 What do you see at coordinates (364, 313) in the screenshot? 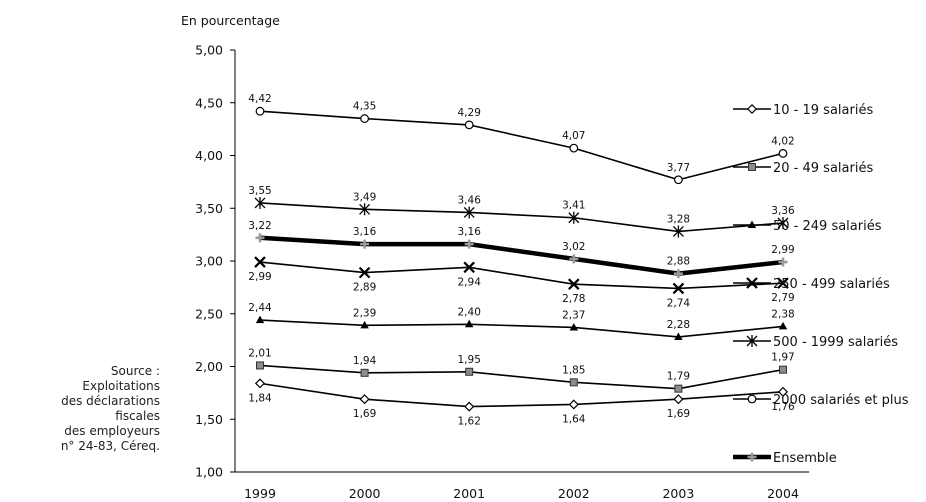
I see `data-label: 2,39` at bounding box center [364, 313].